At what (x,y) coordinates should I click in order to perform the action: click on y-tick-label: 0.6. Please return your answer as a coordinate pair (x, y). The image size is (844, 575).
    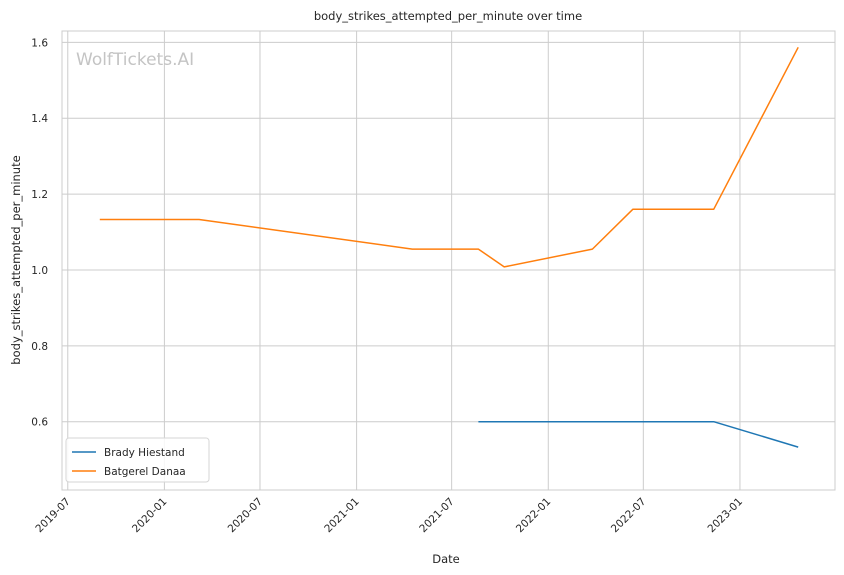
    Looking at the image, I should click on (39, 423).